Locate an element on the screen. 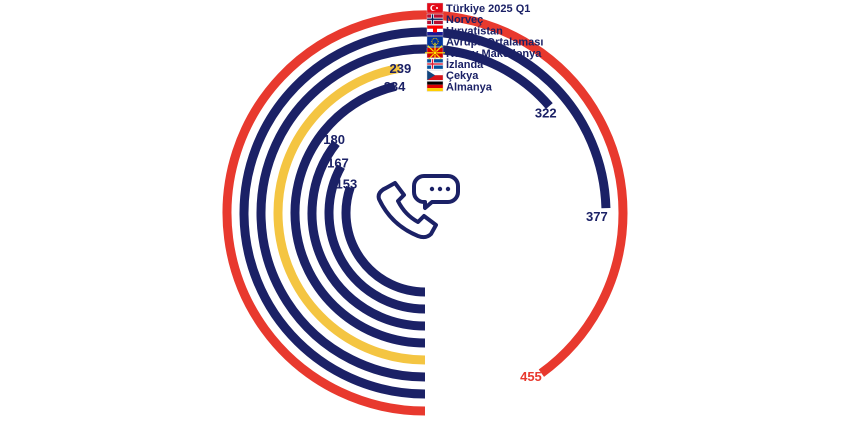  legend-label: Norveç is located at coordinates (464, 20).